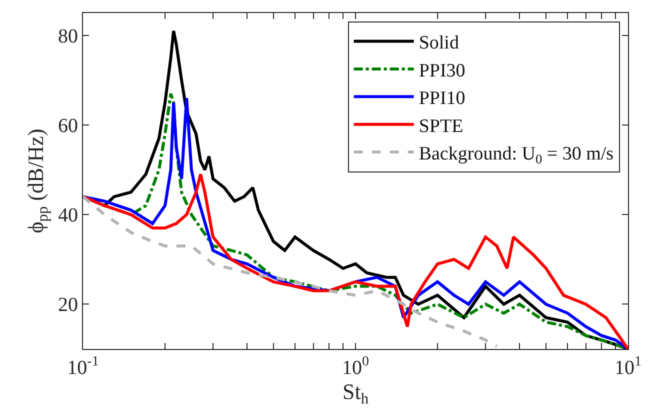 This screenshot has width=654, height=416. What do you see at coordinates (441, 126) in the screenshot?
I see `legend-label: SPTE` at bounding box center [441, 126].